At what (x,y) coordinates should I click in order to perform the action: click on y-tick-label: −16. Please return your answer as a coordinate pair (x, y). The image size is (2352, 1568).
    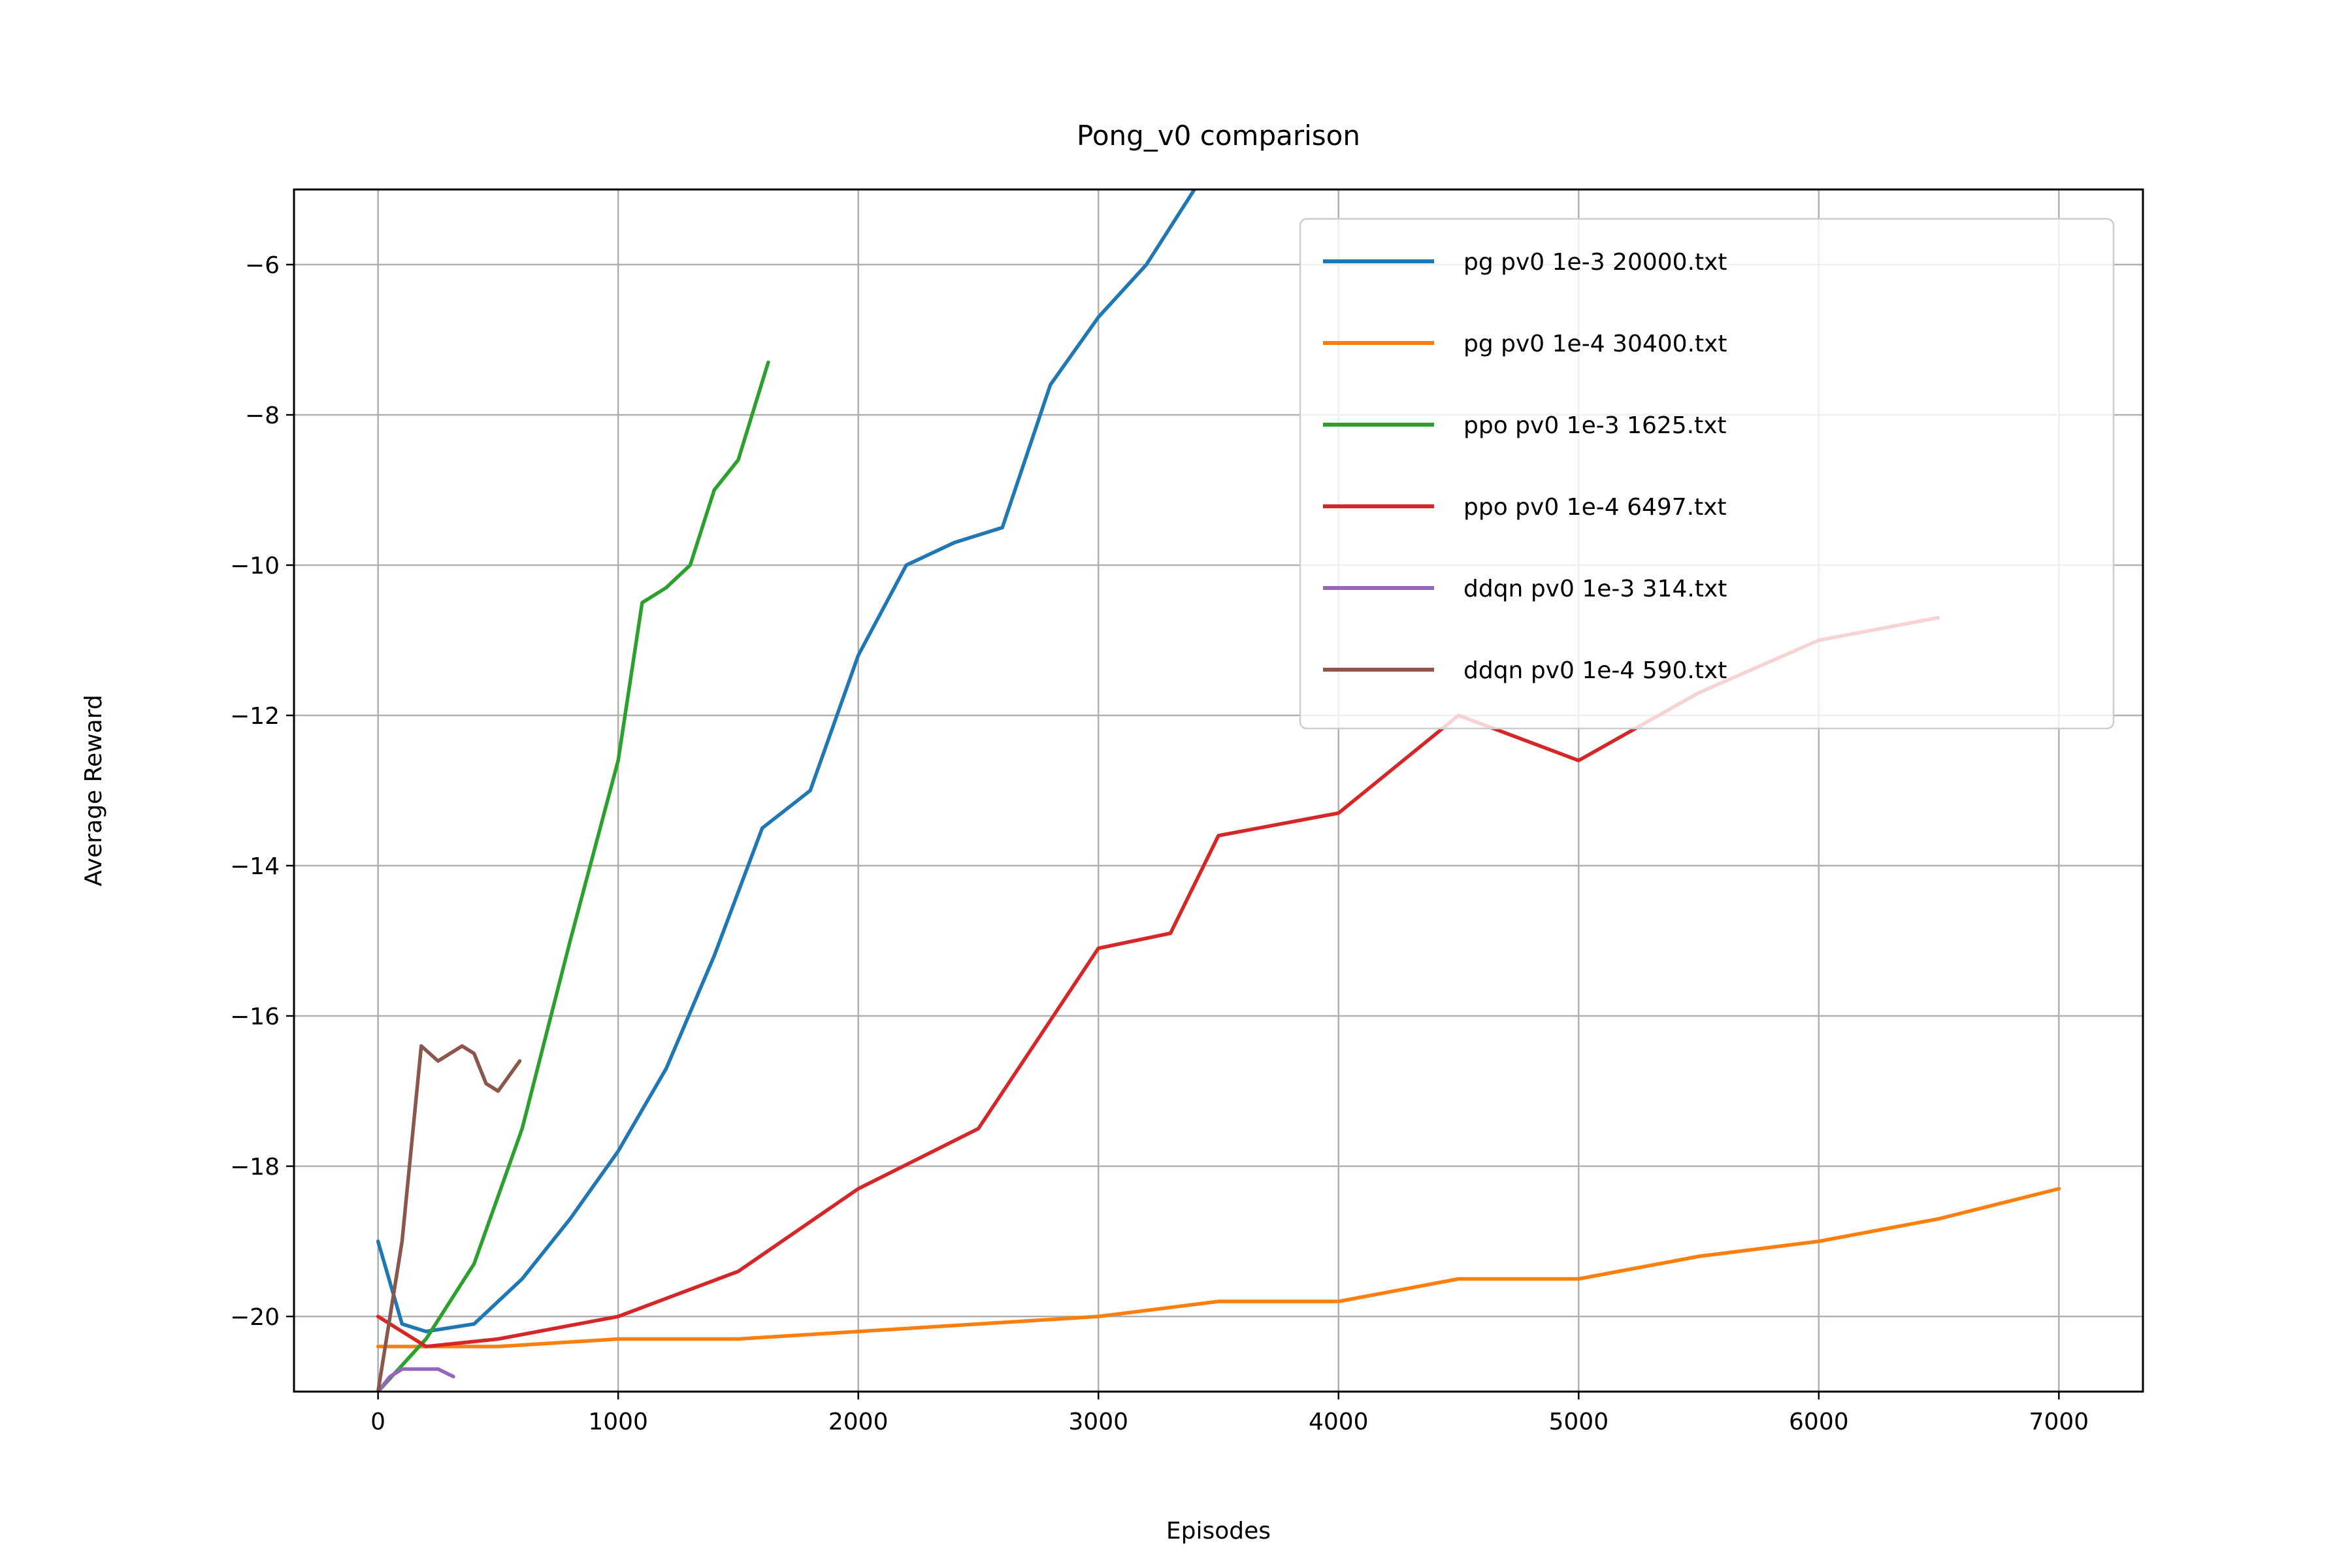
    Looking at the image, I should click on (255, 1017).